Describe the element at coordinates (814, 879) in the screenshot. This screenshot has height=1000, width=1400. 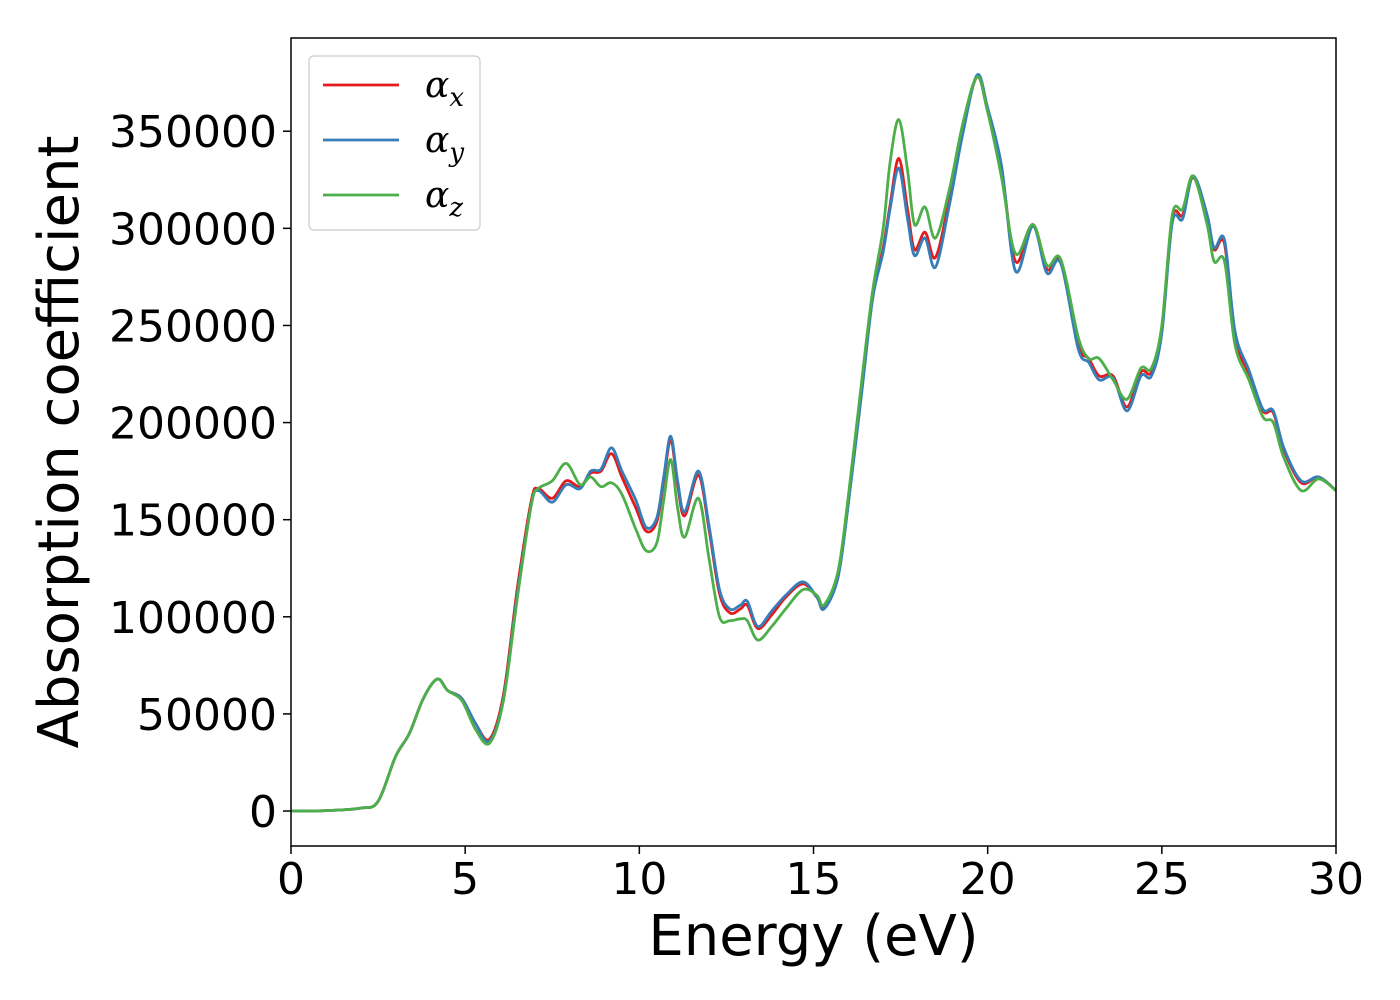
I see `x-tick-label: 15` at that location.